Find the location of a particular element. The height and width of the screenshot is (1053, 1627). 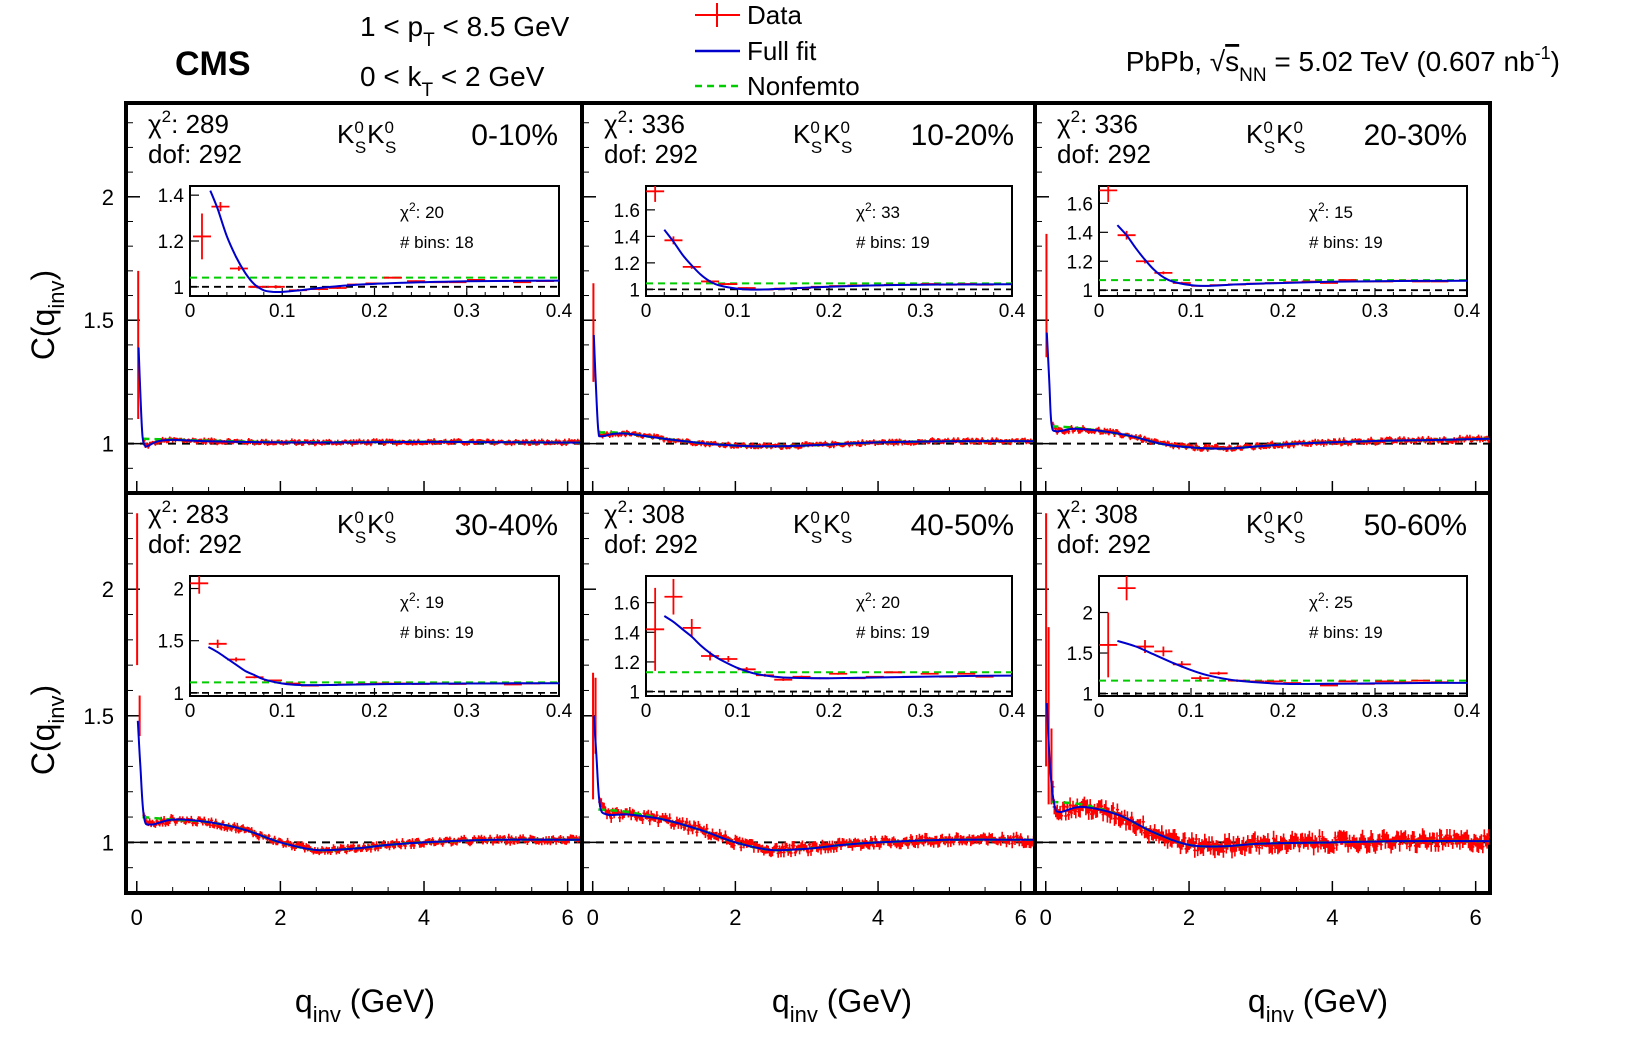

panel-centrality-label: 10-20% is located at coordinates (962, 135).